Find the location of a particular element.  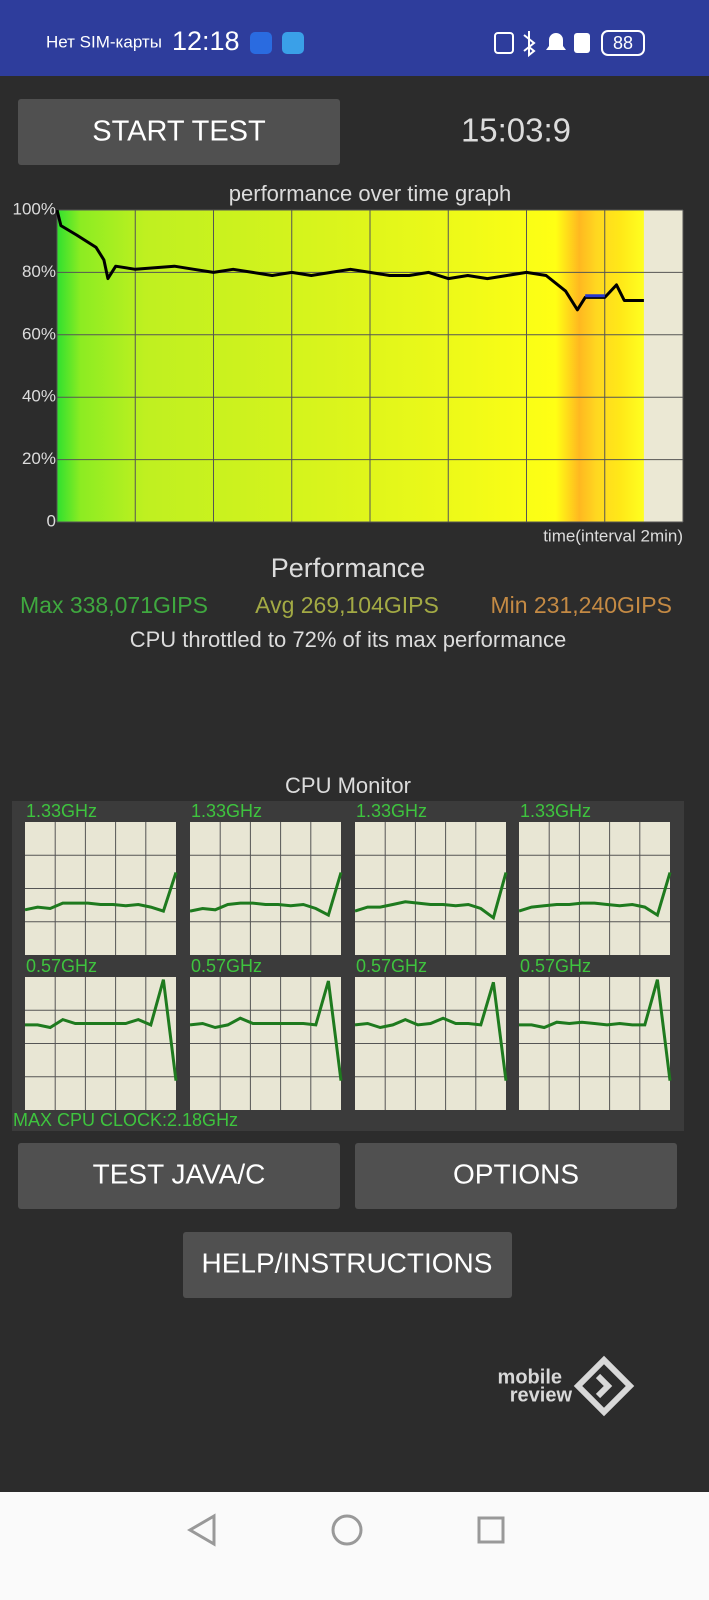

test-java-button is located at coordinates (179, 1176).